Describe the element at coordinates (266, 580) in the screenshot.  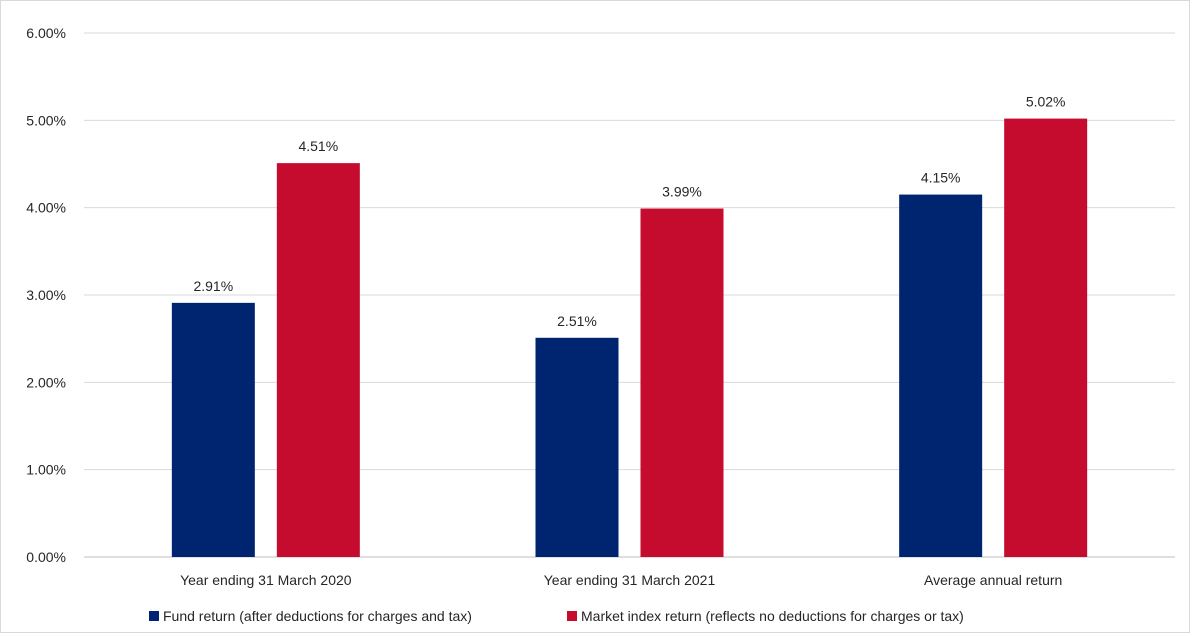
I see `x-category-label: Year ending 31 March 2020` at that location.